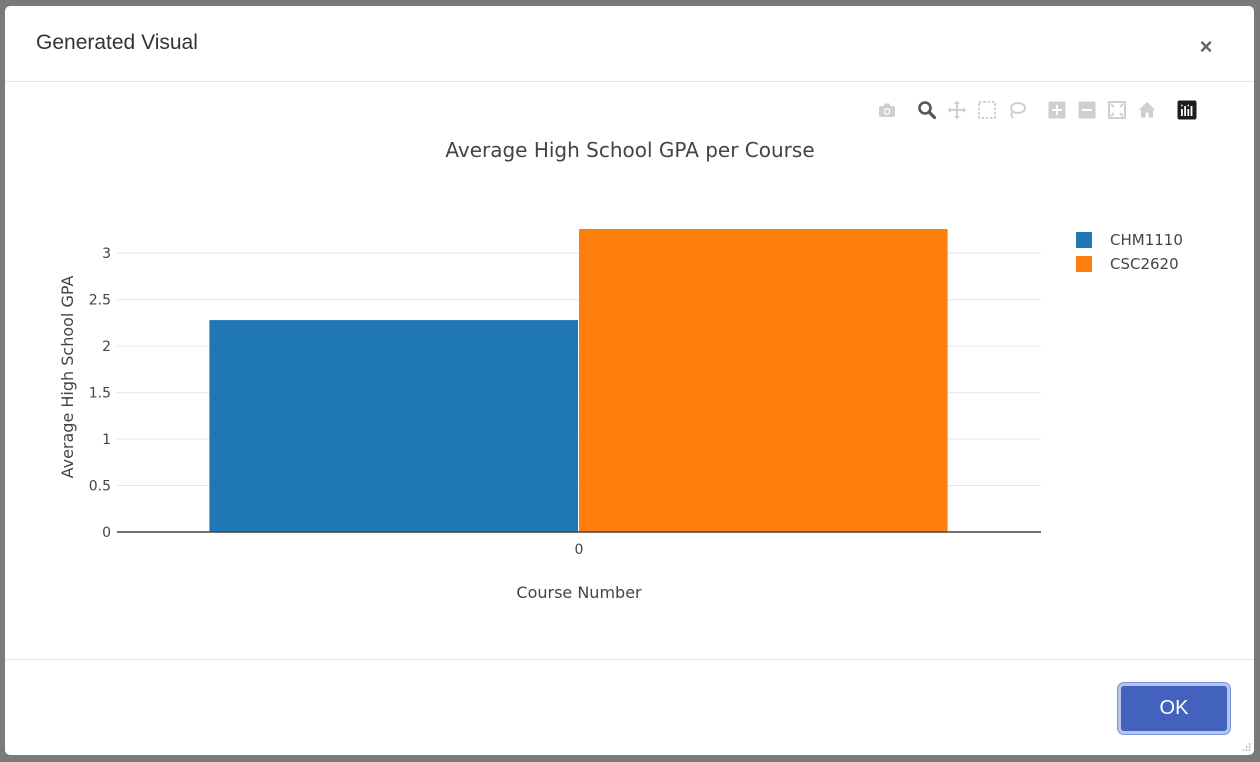 The image size is (1260, 762). What do you see at coordinates (1144, 264) in the screenshot?
I see `legend-label-csc2620: CSC2620` at bounding box center [1144, 264].